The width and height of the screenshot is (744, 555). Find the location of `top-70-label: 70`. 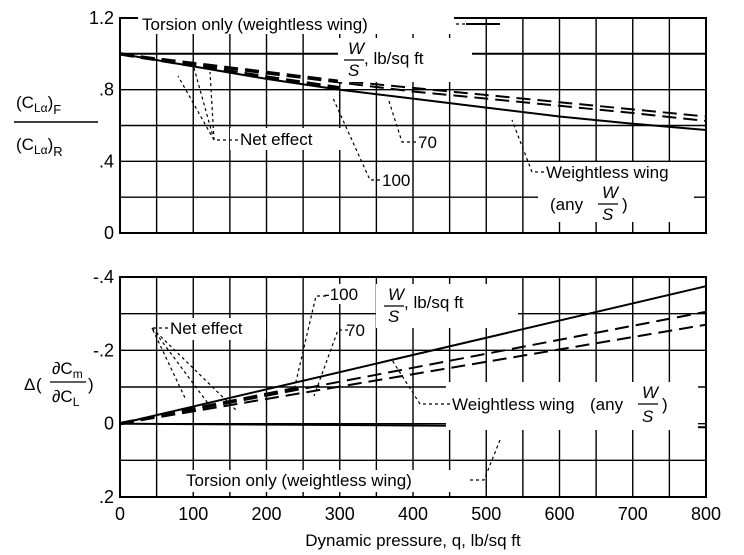

top-70-label: 70 is located at coordinates (427, 142).